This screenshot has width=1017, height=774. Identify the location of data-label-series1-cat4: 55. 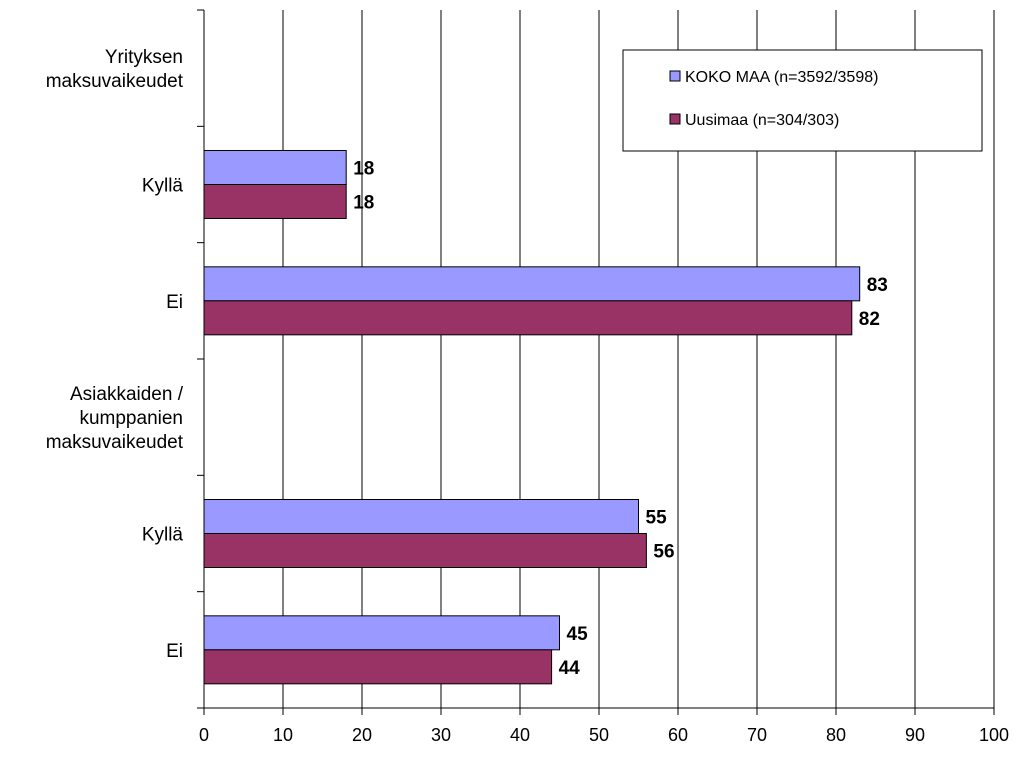
(657, 518).